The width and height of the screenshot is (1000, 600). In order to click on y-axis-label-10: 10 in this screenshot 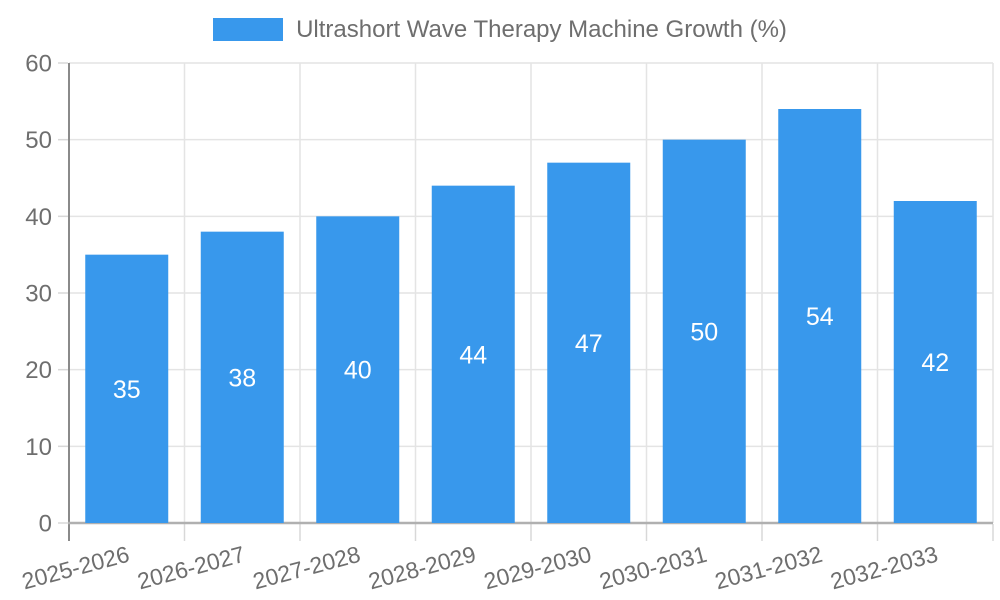, I will do `click(38, 447)`.